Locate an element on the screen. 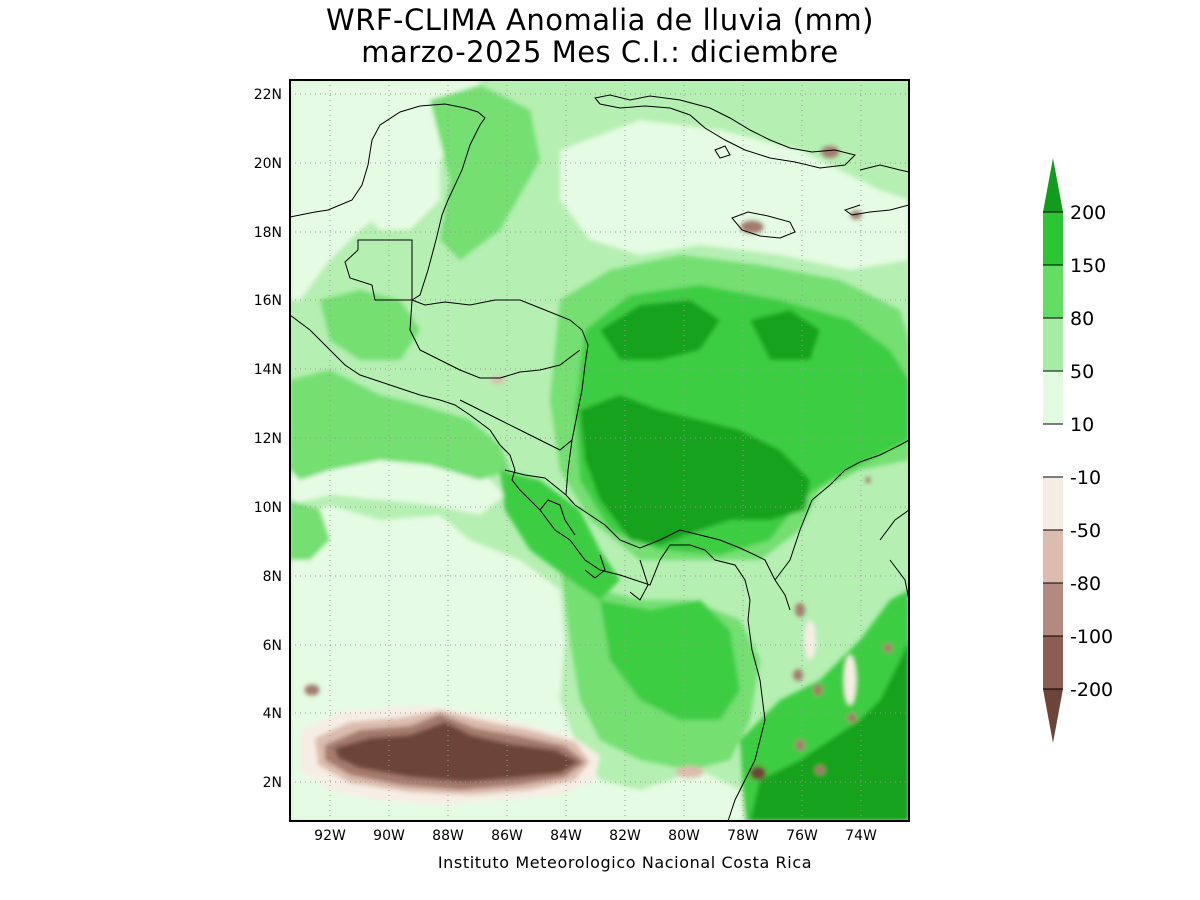 The height and width of the screenshot is (900, 1200). lat-tick-label: 22N is located at coordinates (268, 95).